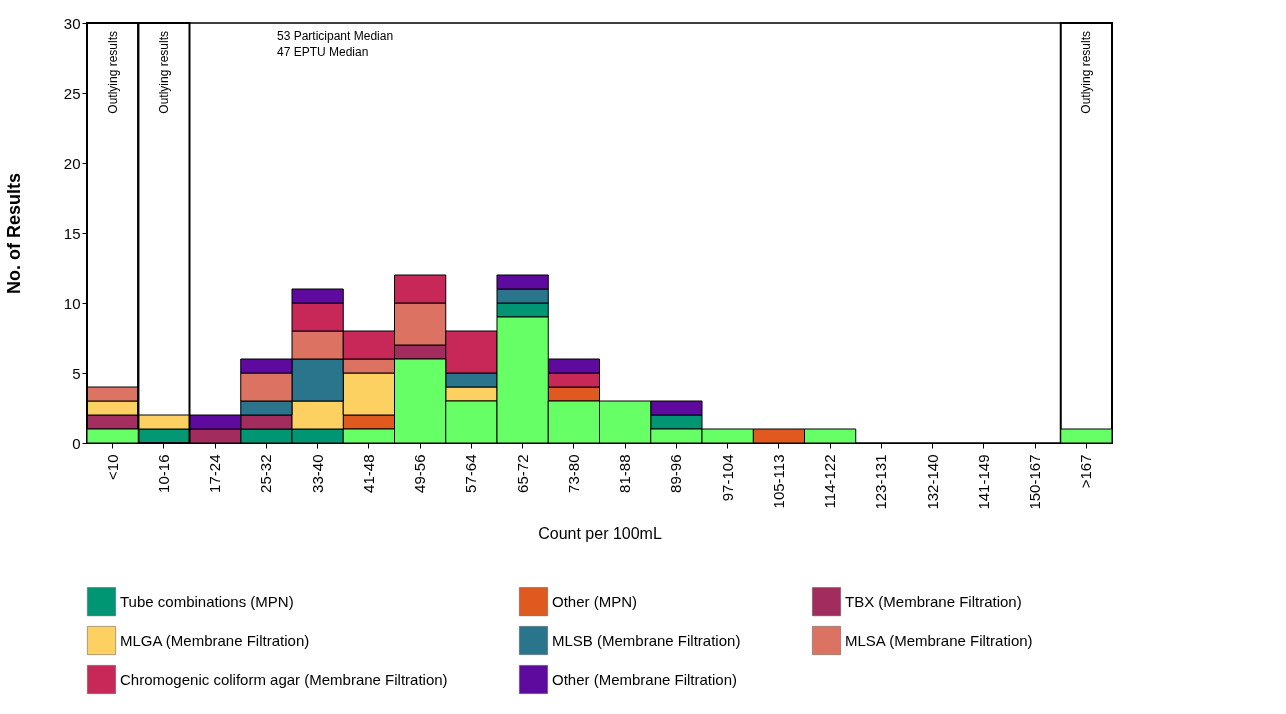 The height and width of the screenshot is (714, 1286). I want to click on x-tick-label: 49-56, so click(420, 473).